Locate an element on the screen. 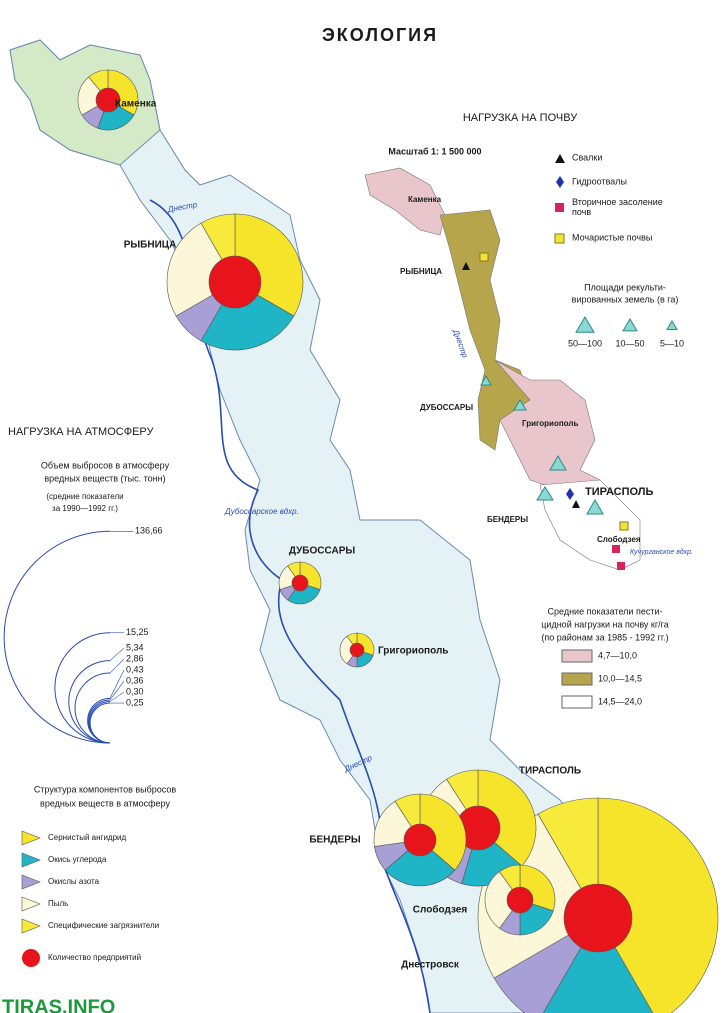 The width and height of the screenshot is (725, 1013). scale-label: 0,25 is located at coordinates (135, 702).